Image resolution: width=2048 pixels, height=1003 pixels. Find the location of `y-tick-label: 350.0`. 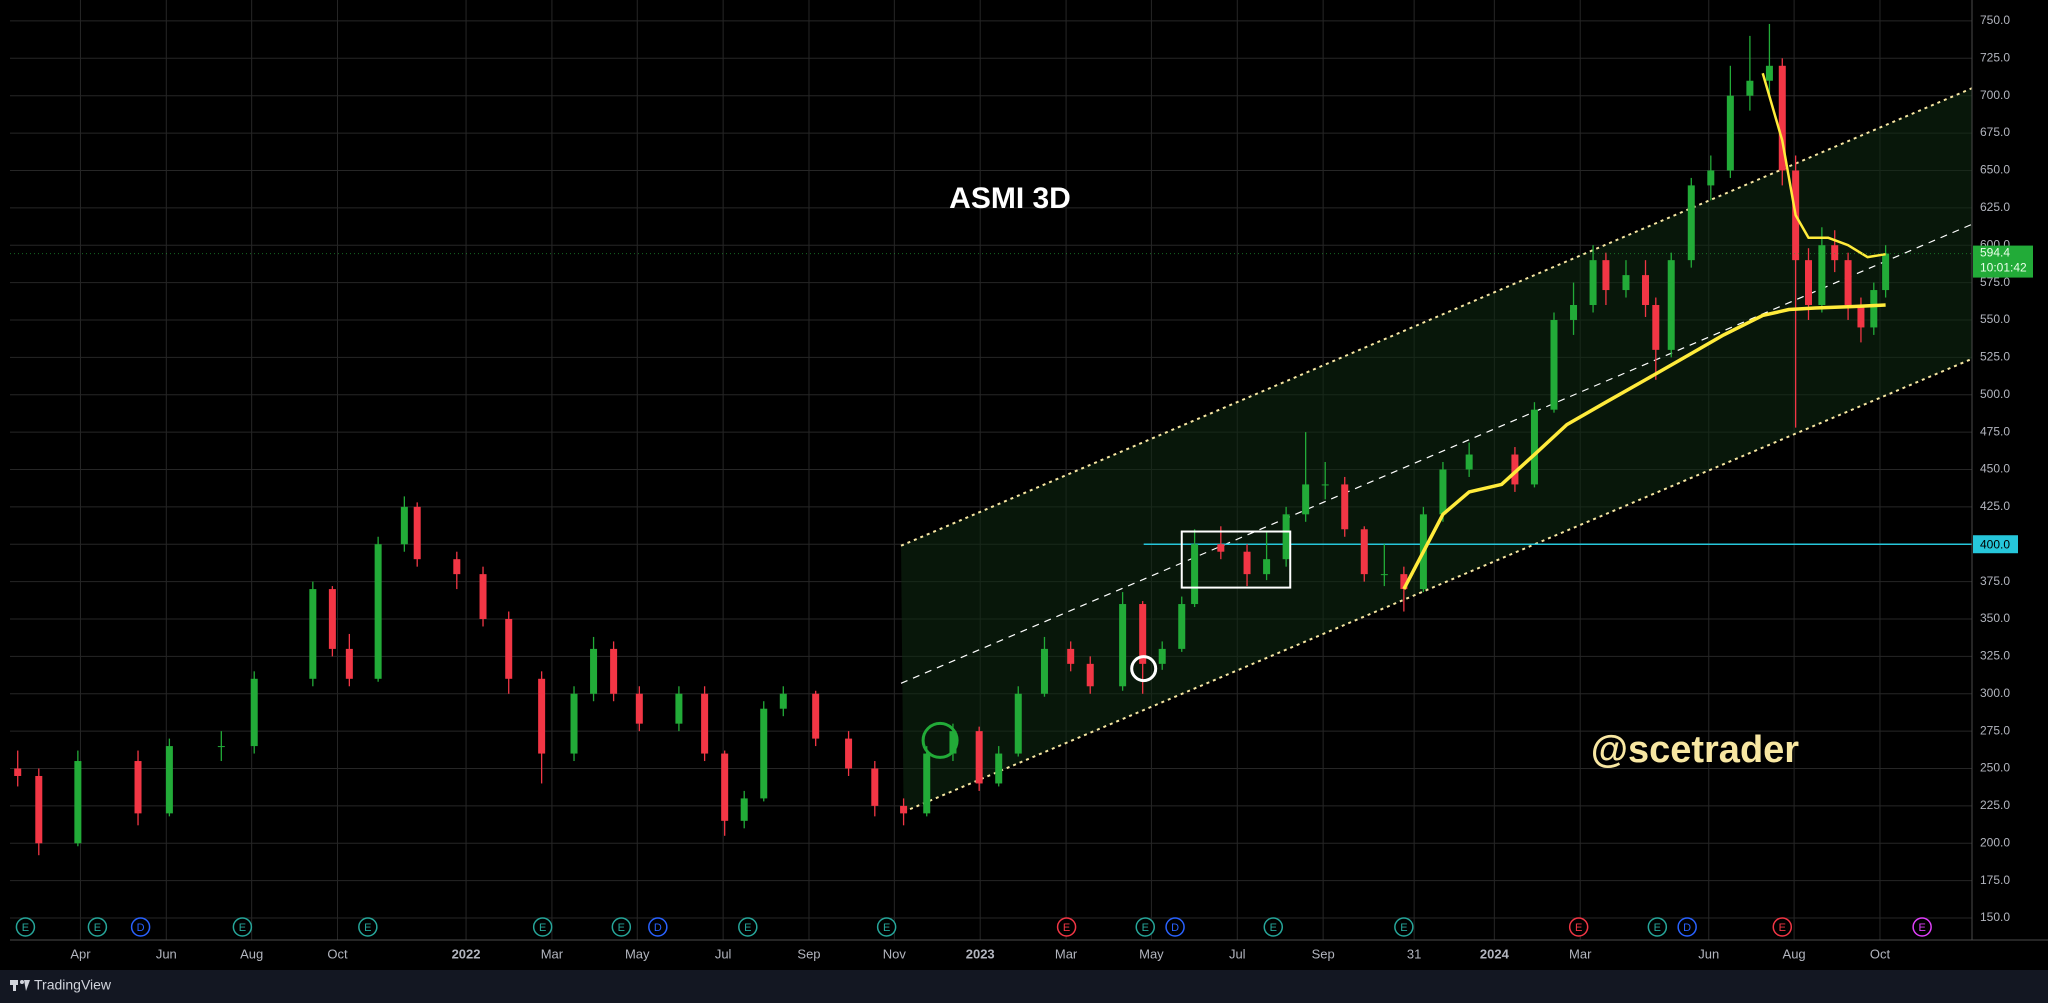

y-tick-label: 350.0 is located at coordinates (1995, 618).